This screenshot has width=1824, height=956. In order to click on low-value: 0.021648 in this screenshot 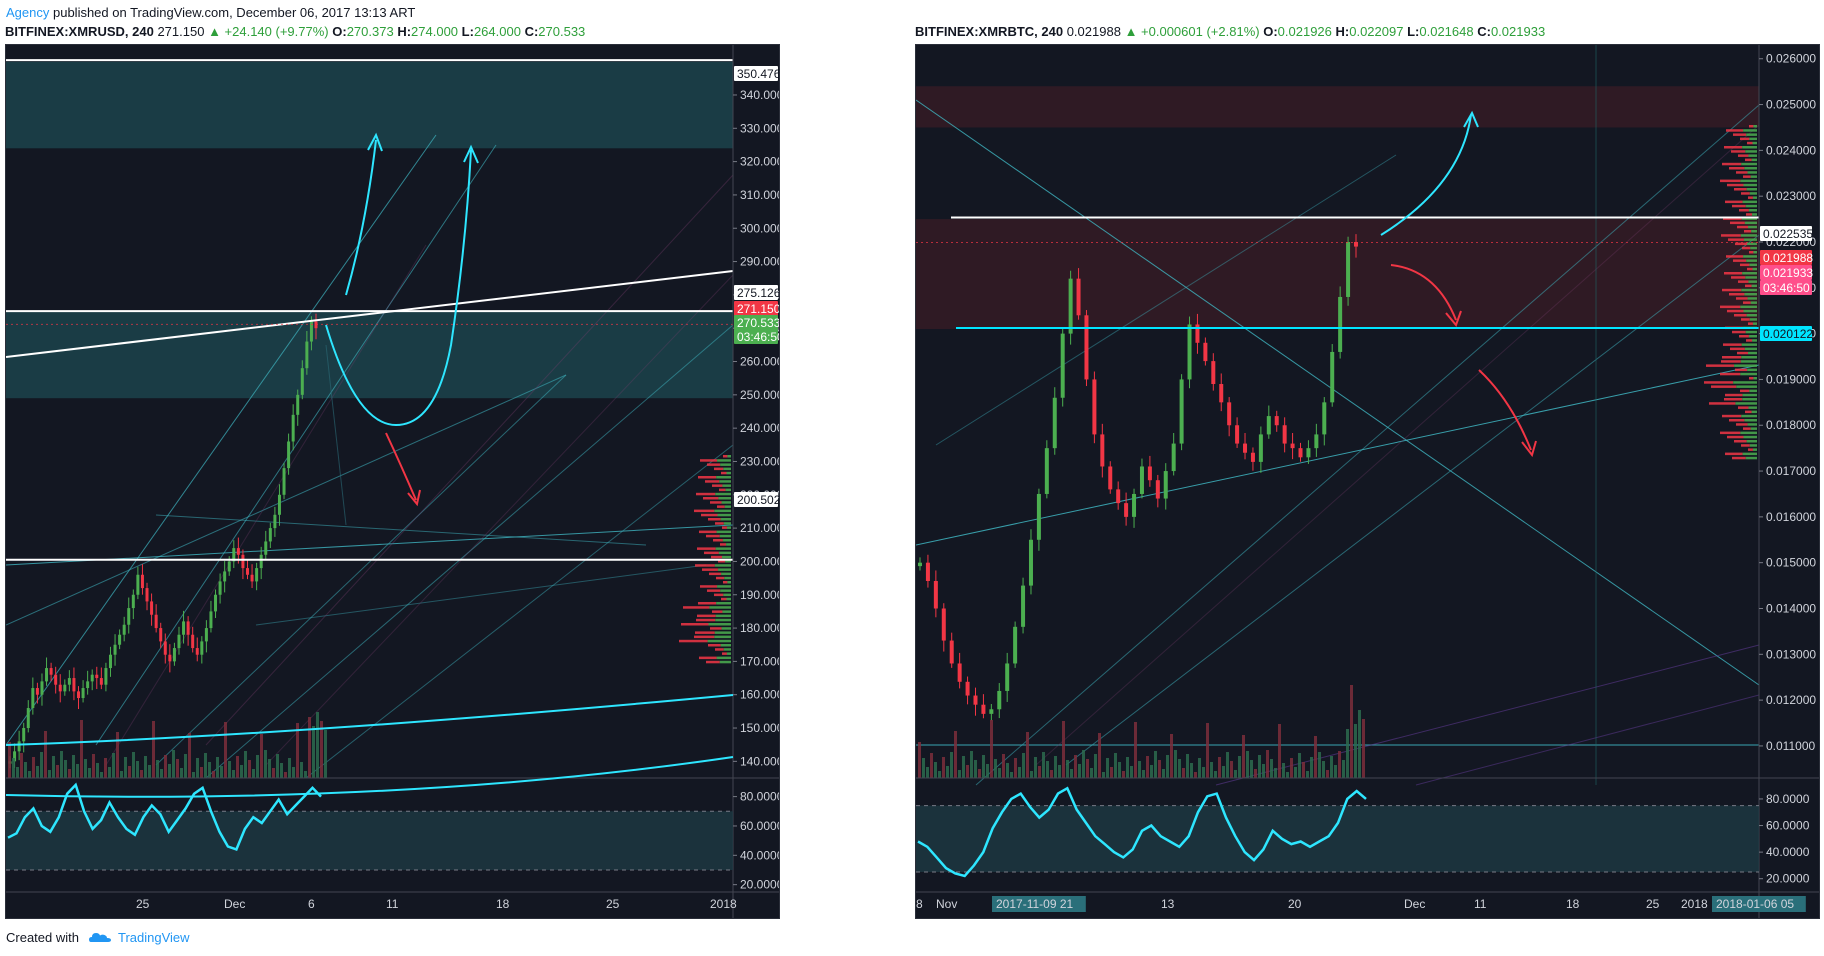, I will do `click(1446, 31)`.